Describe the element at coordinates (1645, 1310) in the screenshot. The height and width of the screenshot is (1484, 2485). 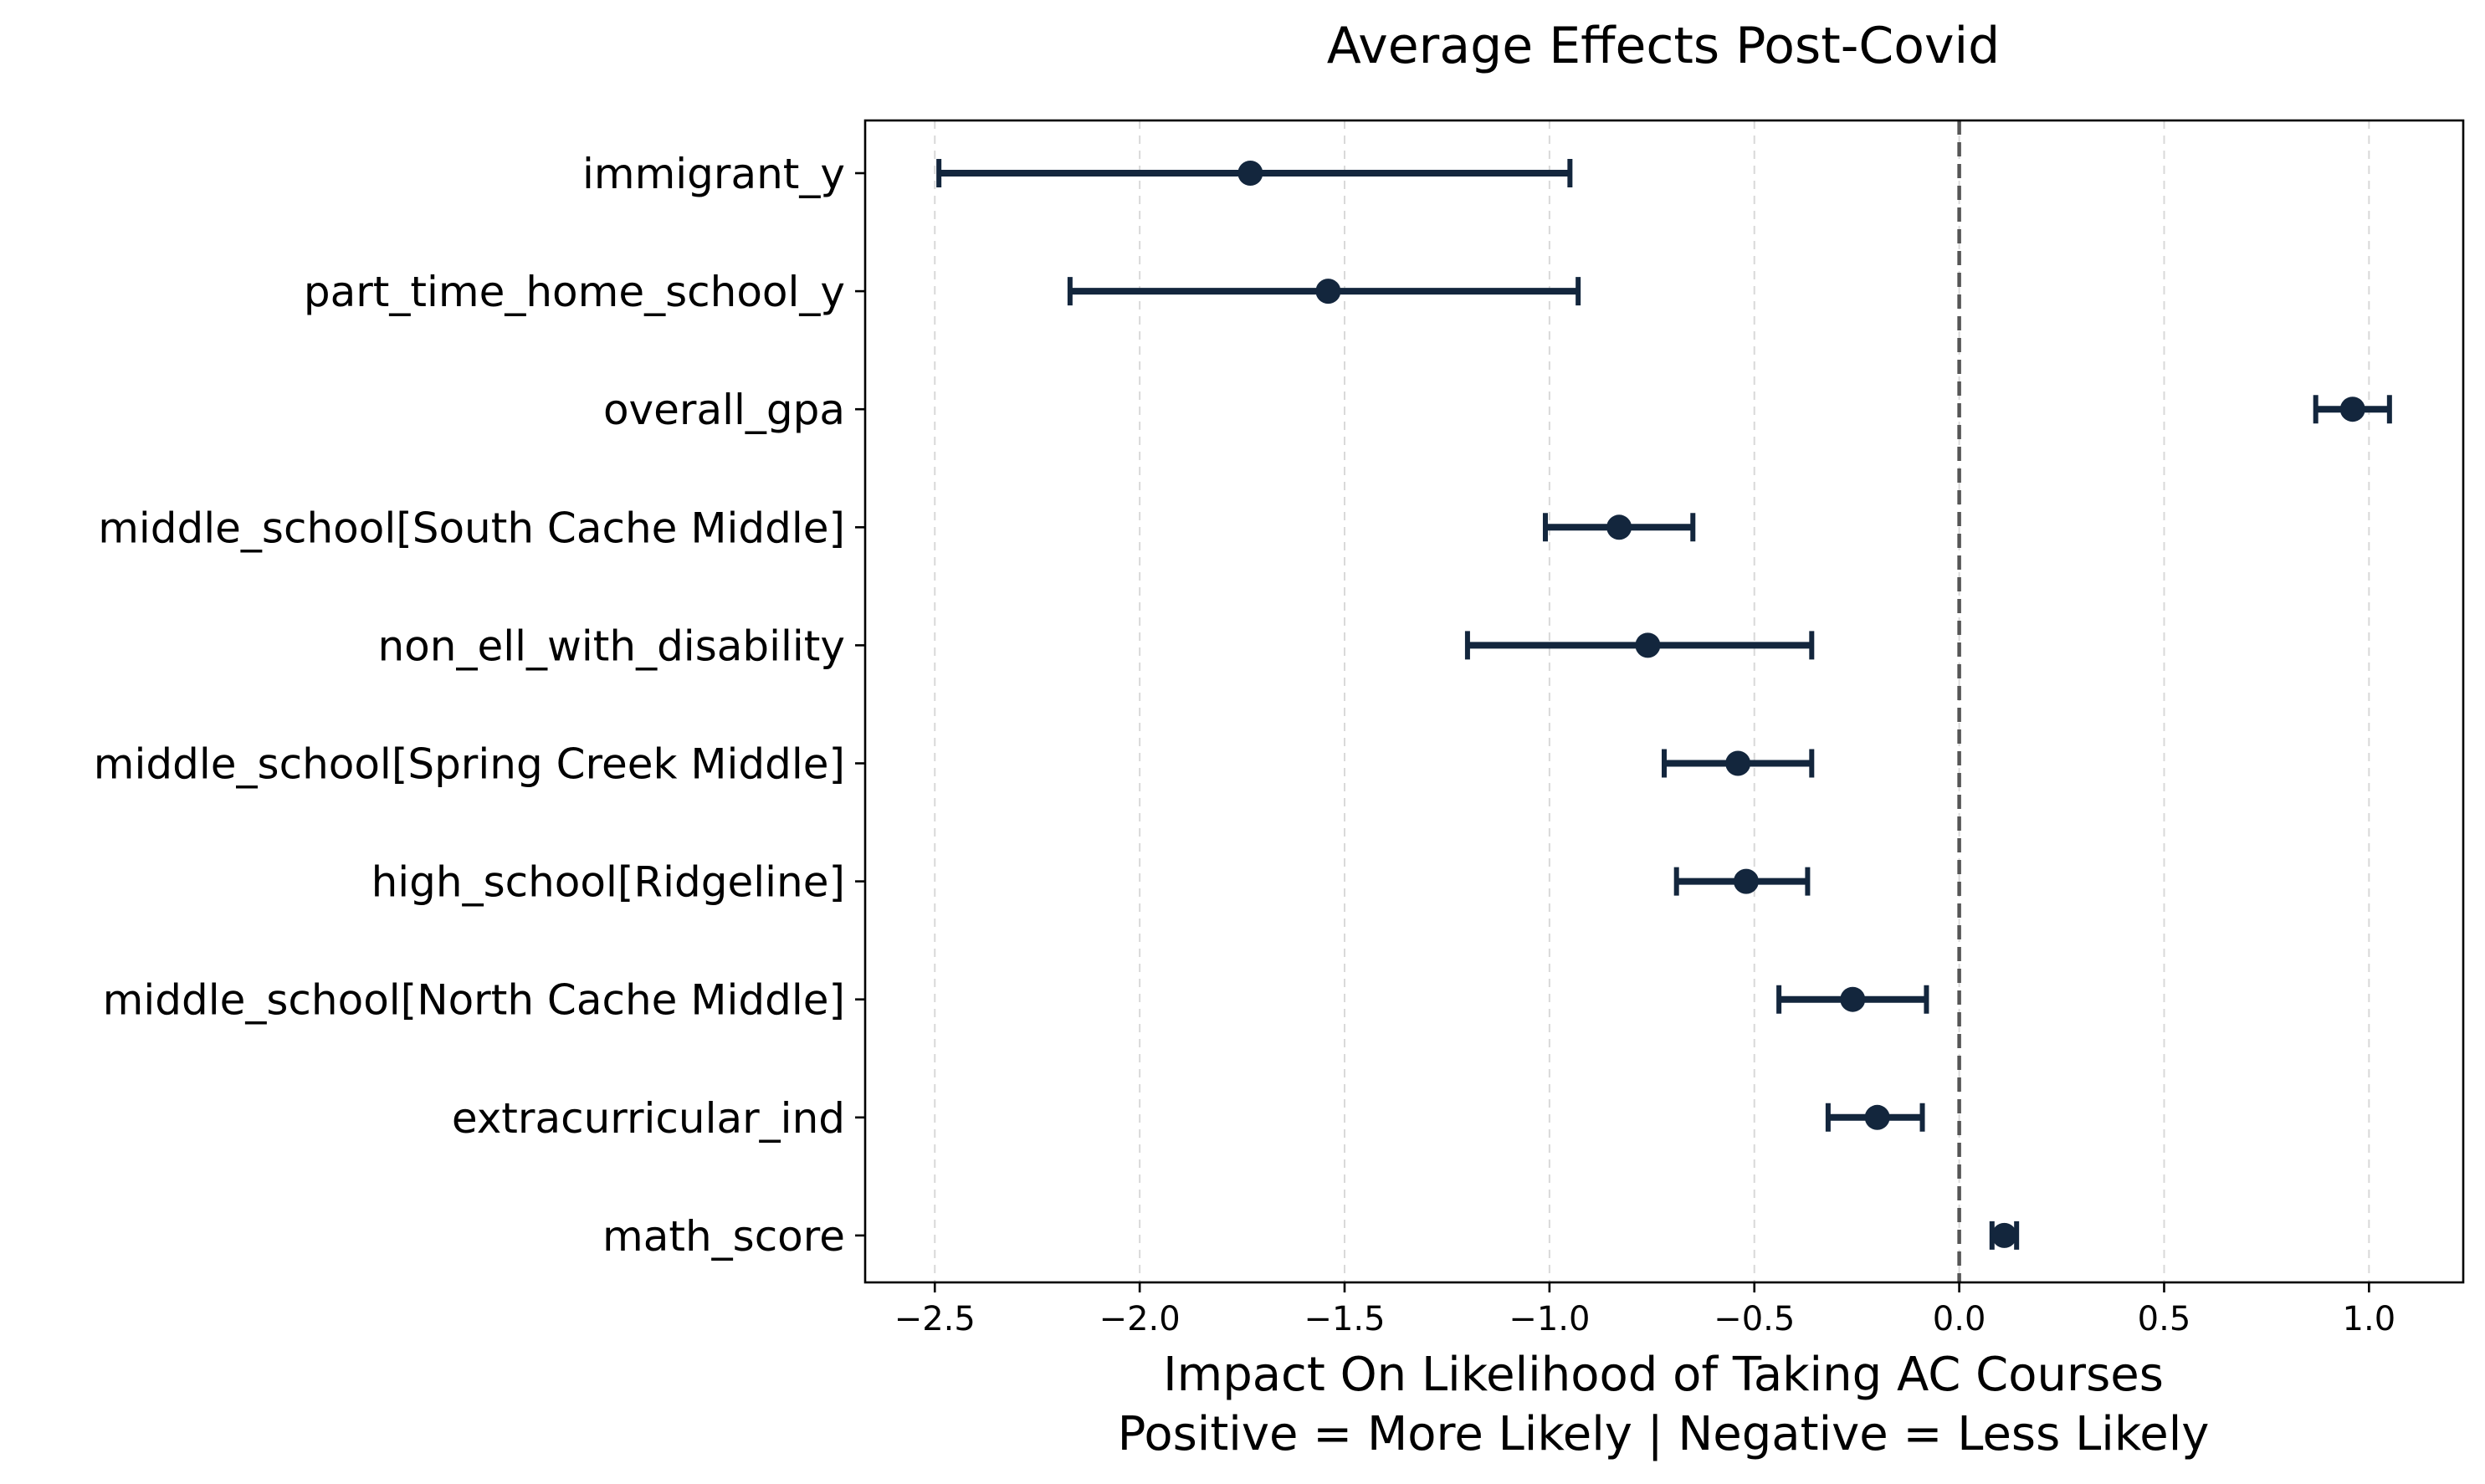
I see `x-tick-layer: −2.5 −2.0 −1.5 −1.0 −0.5 0.0 0.5 1.0` at that location.